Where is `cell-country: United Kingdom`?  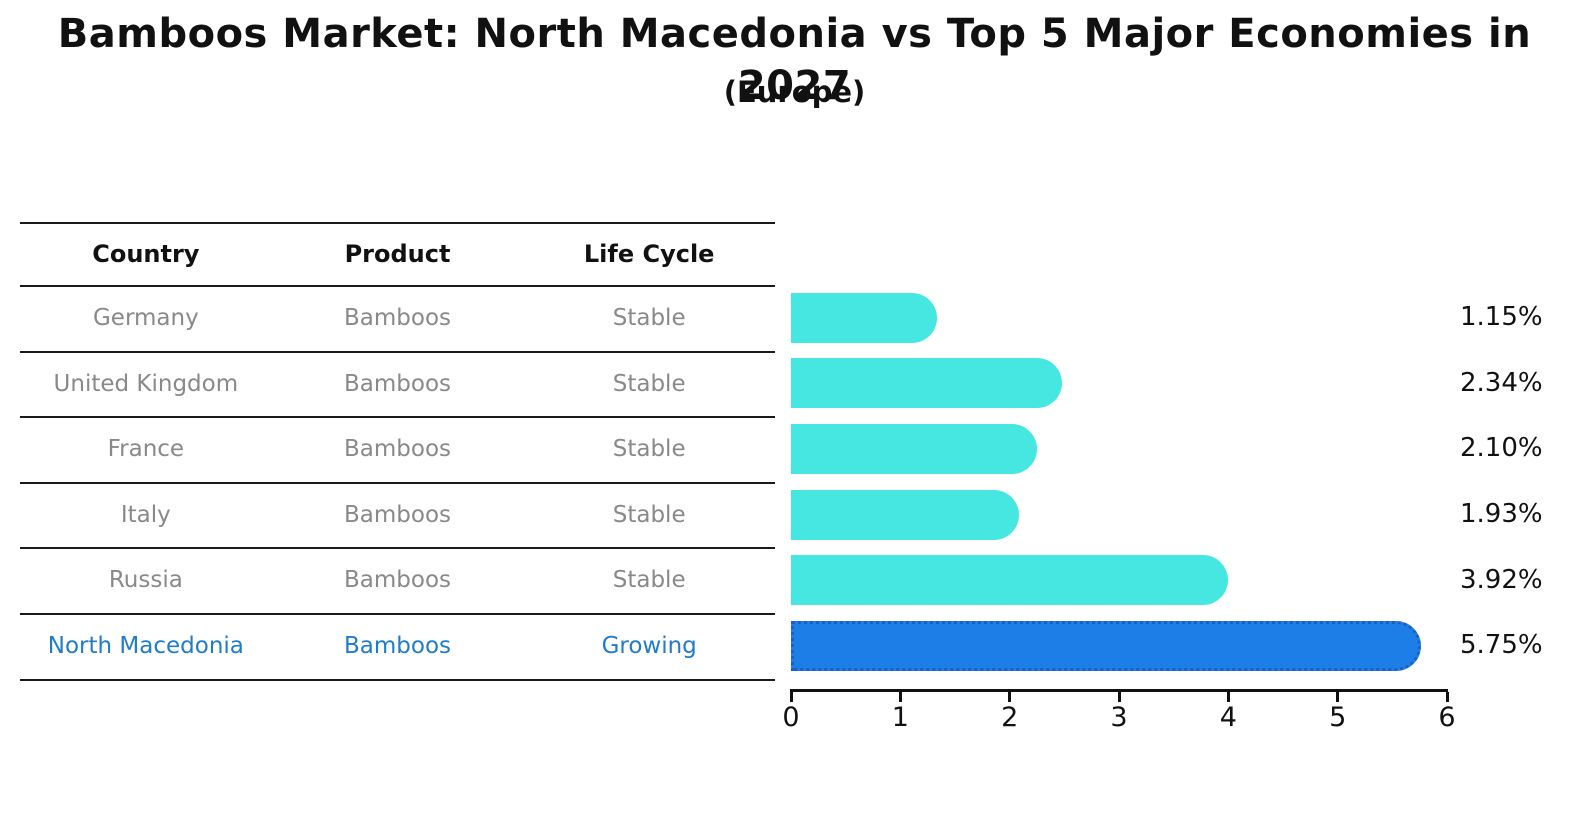 cell-country: United Kingdom is located at coordinates (146, 383).